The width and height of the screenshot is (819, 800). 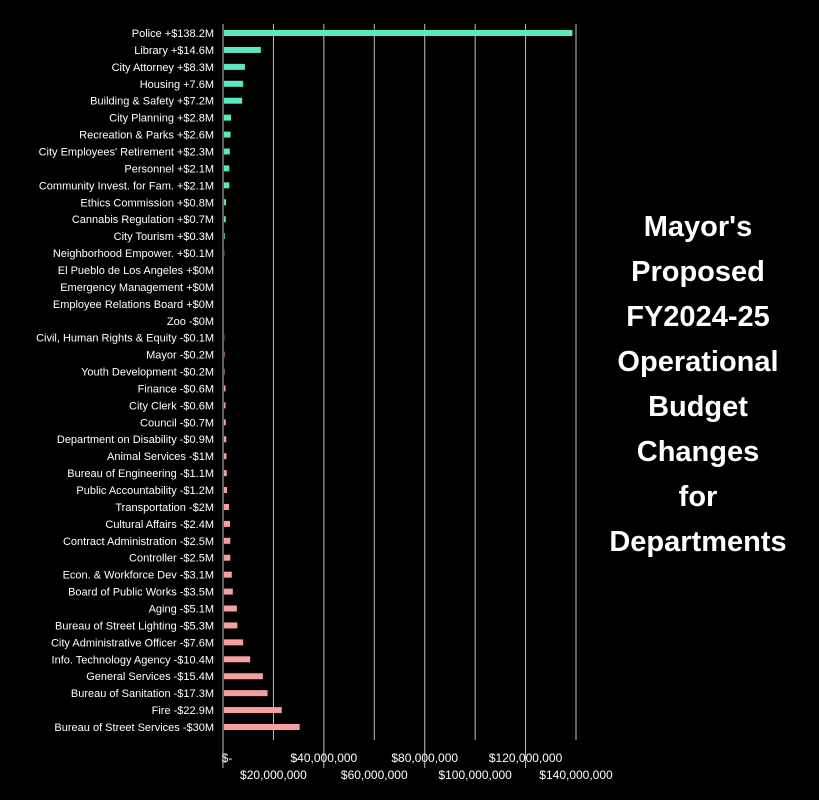 I want to click on category-label: Bureau of Sanitation -$17.3M, so click(x=142, y=694).